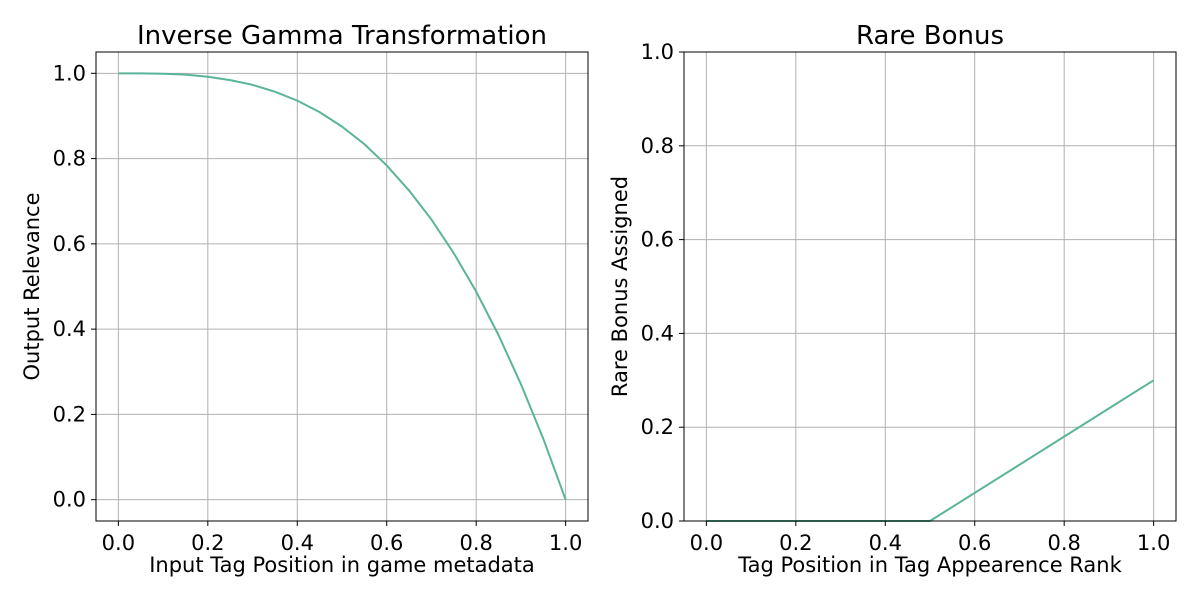 The width and height of the screenshot is (1200, 600). Describe the element at coordinates (930, 36) in the screenshot. I see `chart-title: Rare Bonus` at that location.